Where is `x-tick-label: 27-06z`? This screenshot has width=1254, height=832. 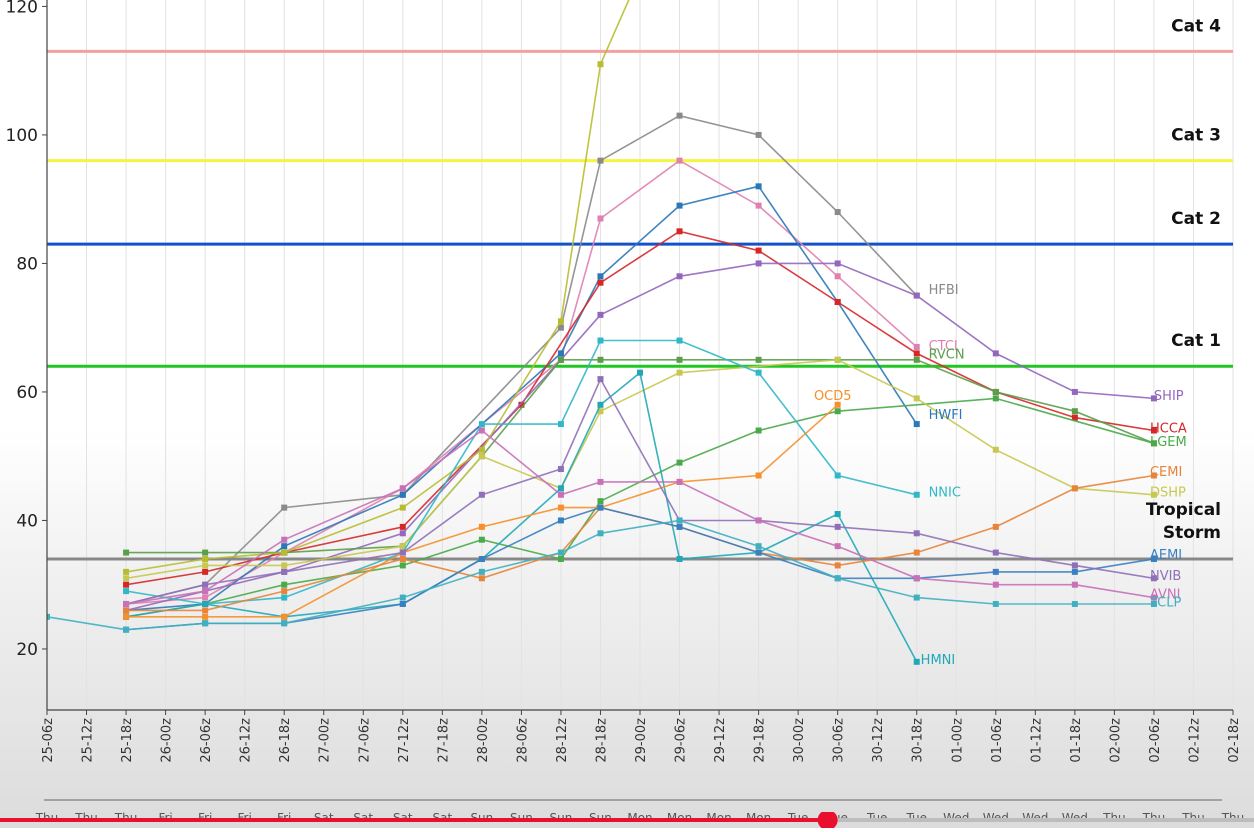 x-tick-label: 27-06z is located at coordinates (364, 740).